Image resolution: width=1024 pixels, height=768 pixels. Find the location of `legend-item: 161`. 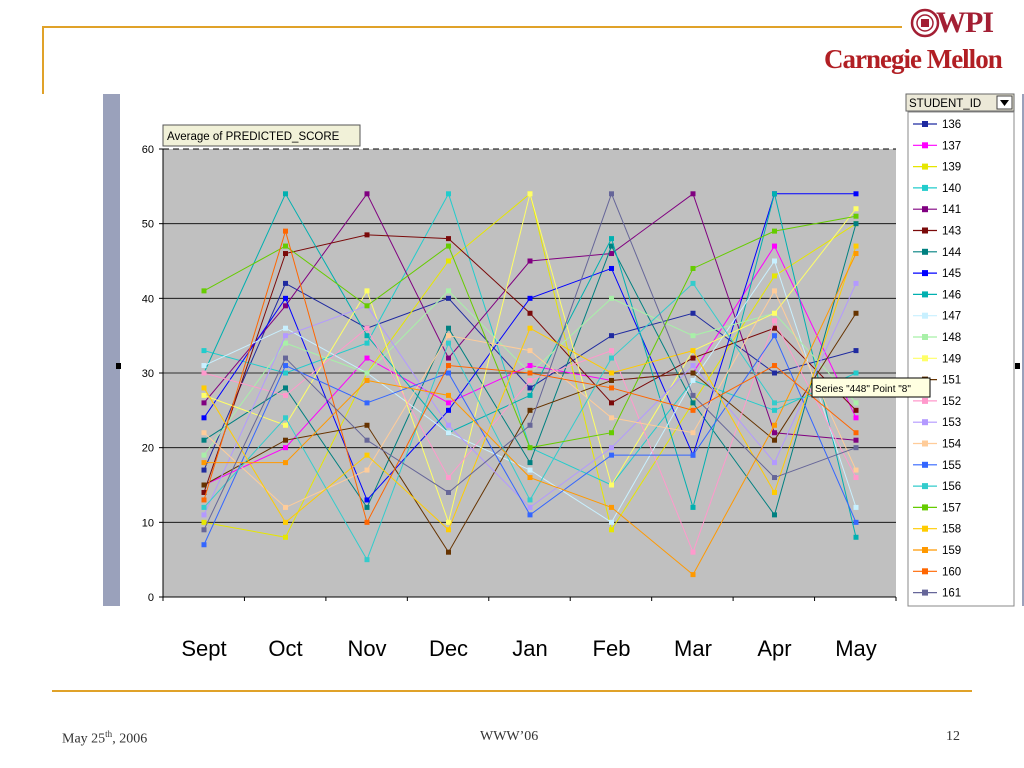

legend-item: 161 is located at coordinates (937, 594).